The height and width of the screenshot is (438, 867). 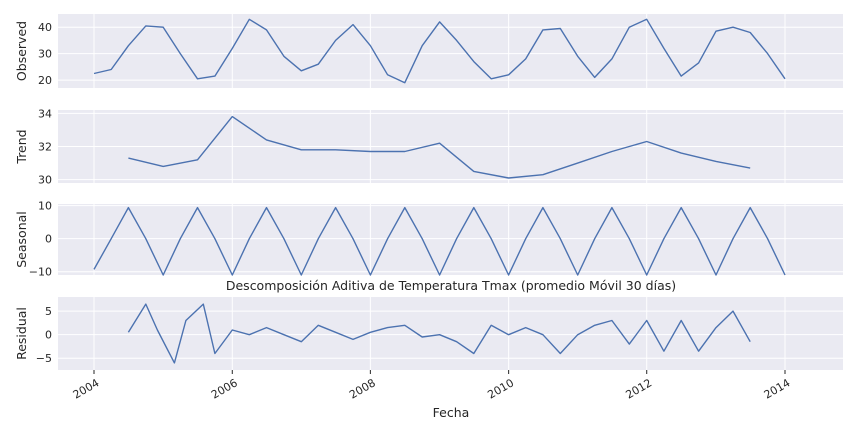 I want to click on y-tick-label: −5, so click(x=44, y=358).